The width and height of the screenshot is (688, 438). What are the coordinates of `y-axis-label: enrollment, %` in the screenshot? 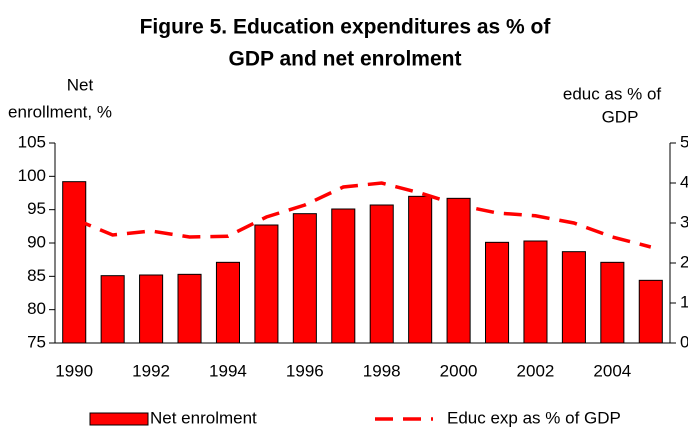 It's located at (60, 111).